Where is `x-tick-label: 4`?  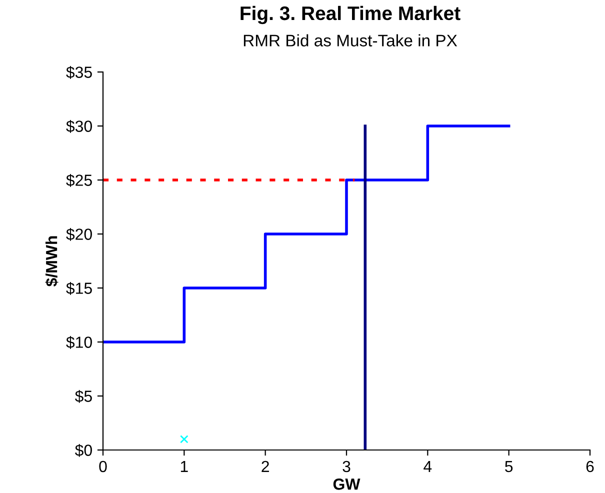 x-tick-label: 4 is located at coordinates (428, 466).